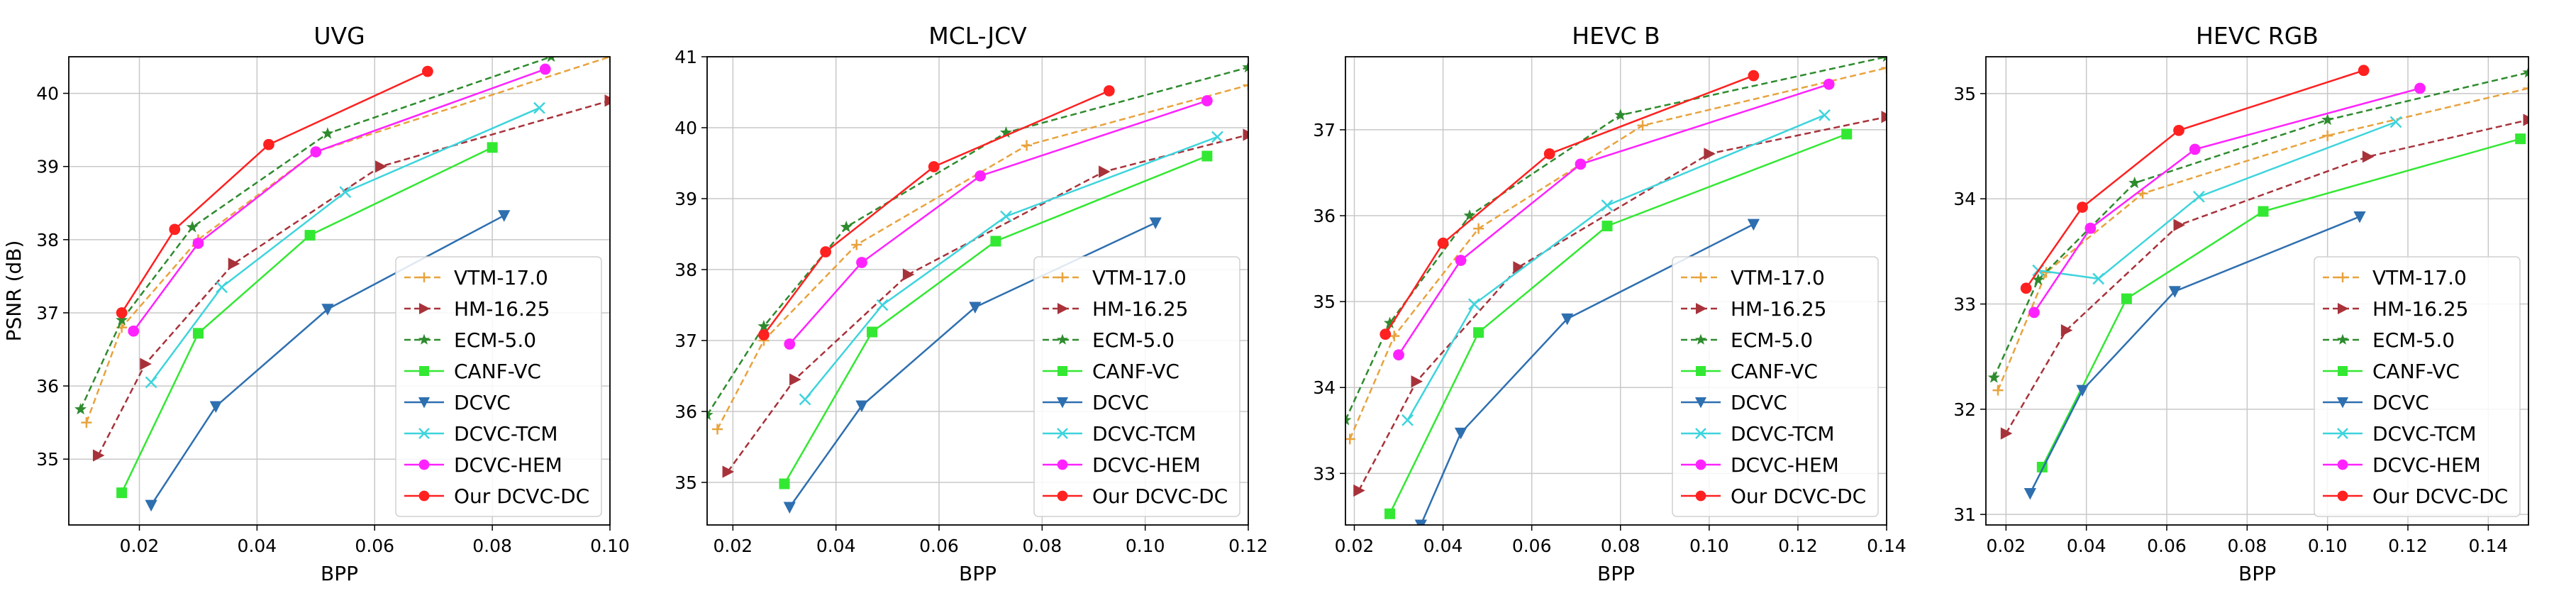 The image size is (2576, 603). Describe the element at coordinates (1248, 546) in the screenshot. I see `x-tick-label: 0.12` at that location.